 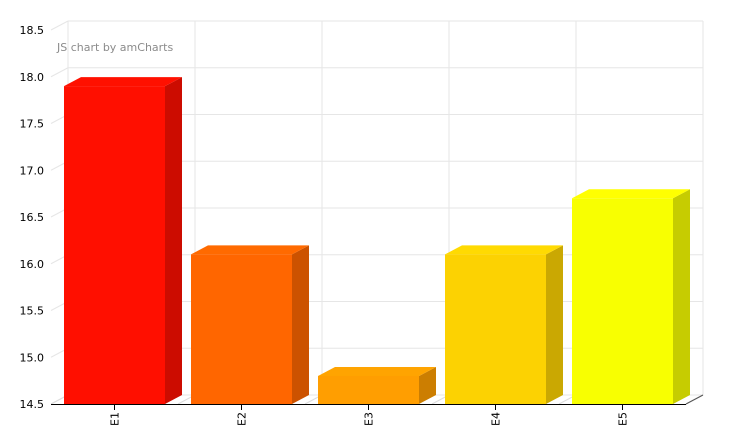 What do you see at coordinates (32, 124) in the screenshot?
I see `y-axis-label: 17.5` at bounding box center [32, 124].